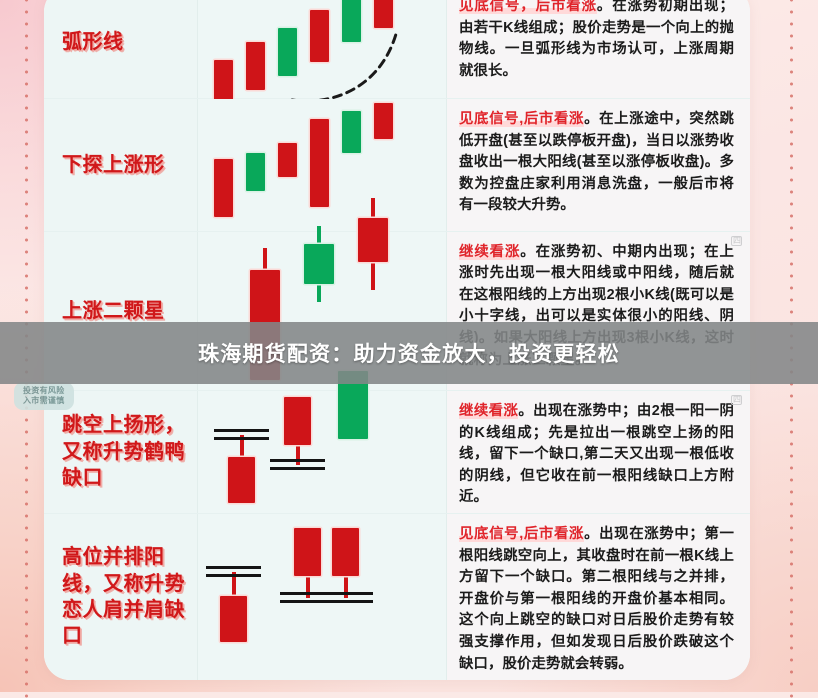  Describe the element at coordinates (123, 452) in the screenshot. I see `pattern-name: 跳空上扬形，又称升势鹤鸭缺口` at that location.